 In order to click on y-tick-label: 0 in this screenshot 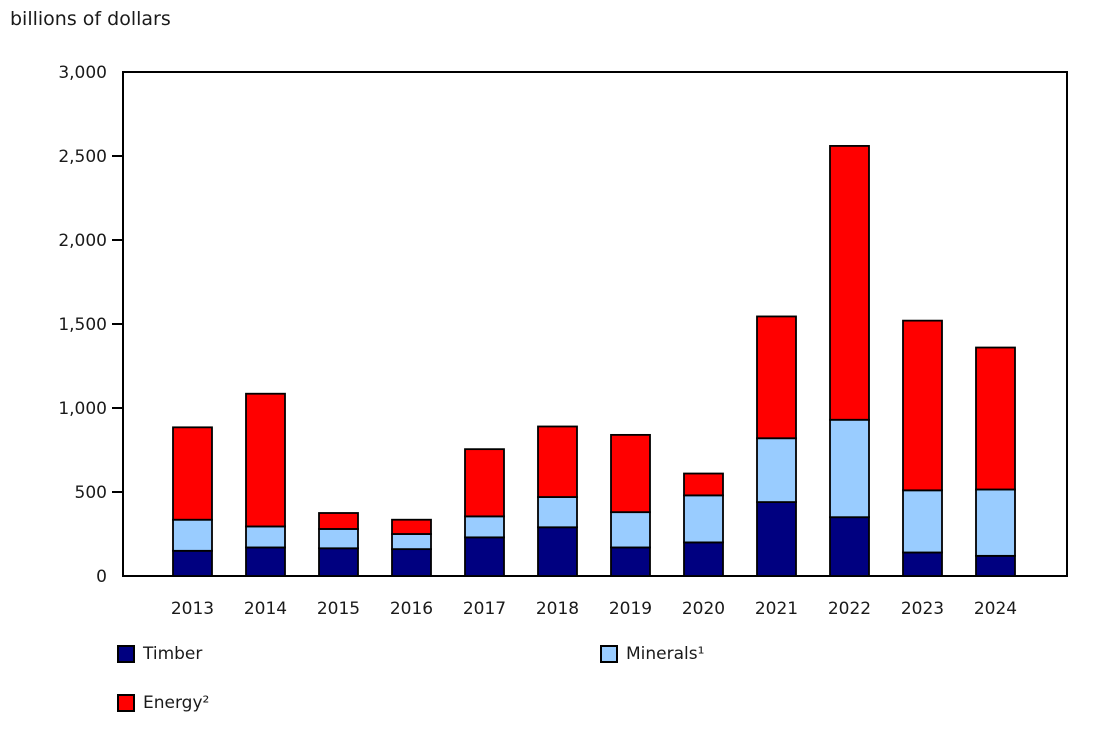, I will do `click(101, 577)`.